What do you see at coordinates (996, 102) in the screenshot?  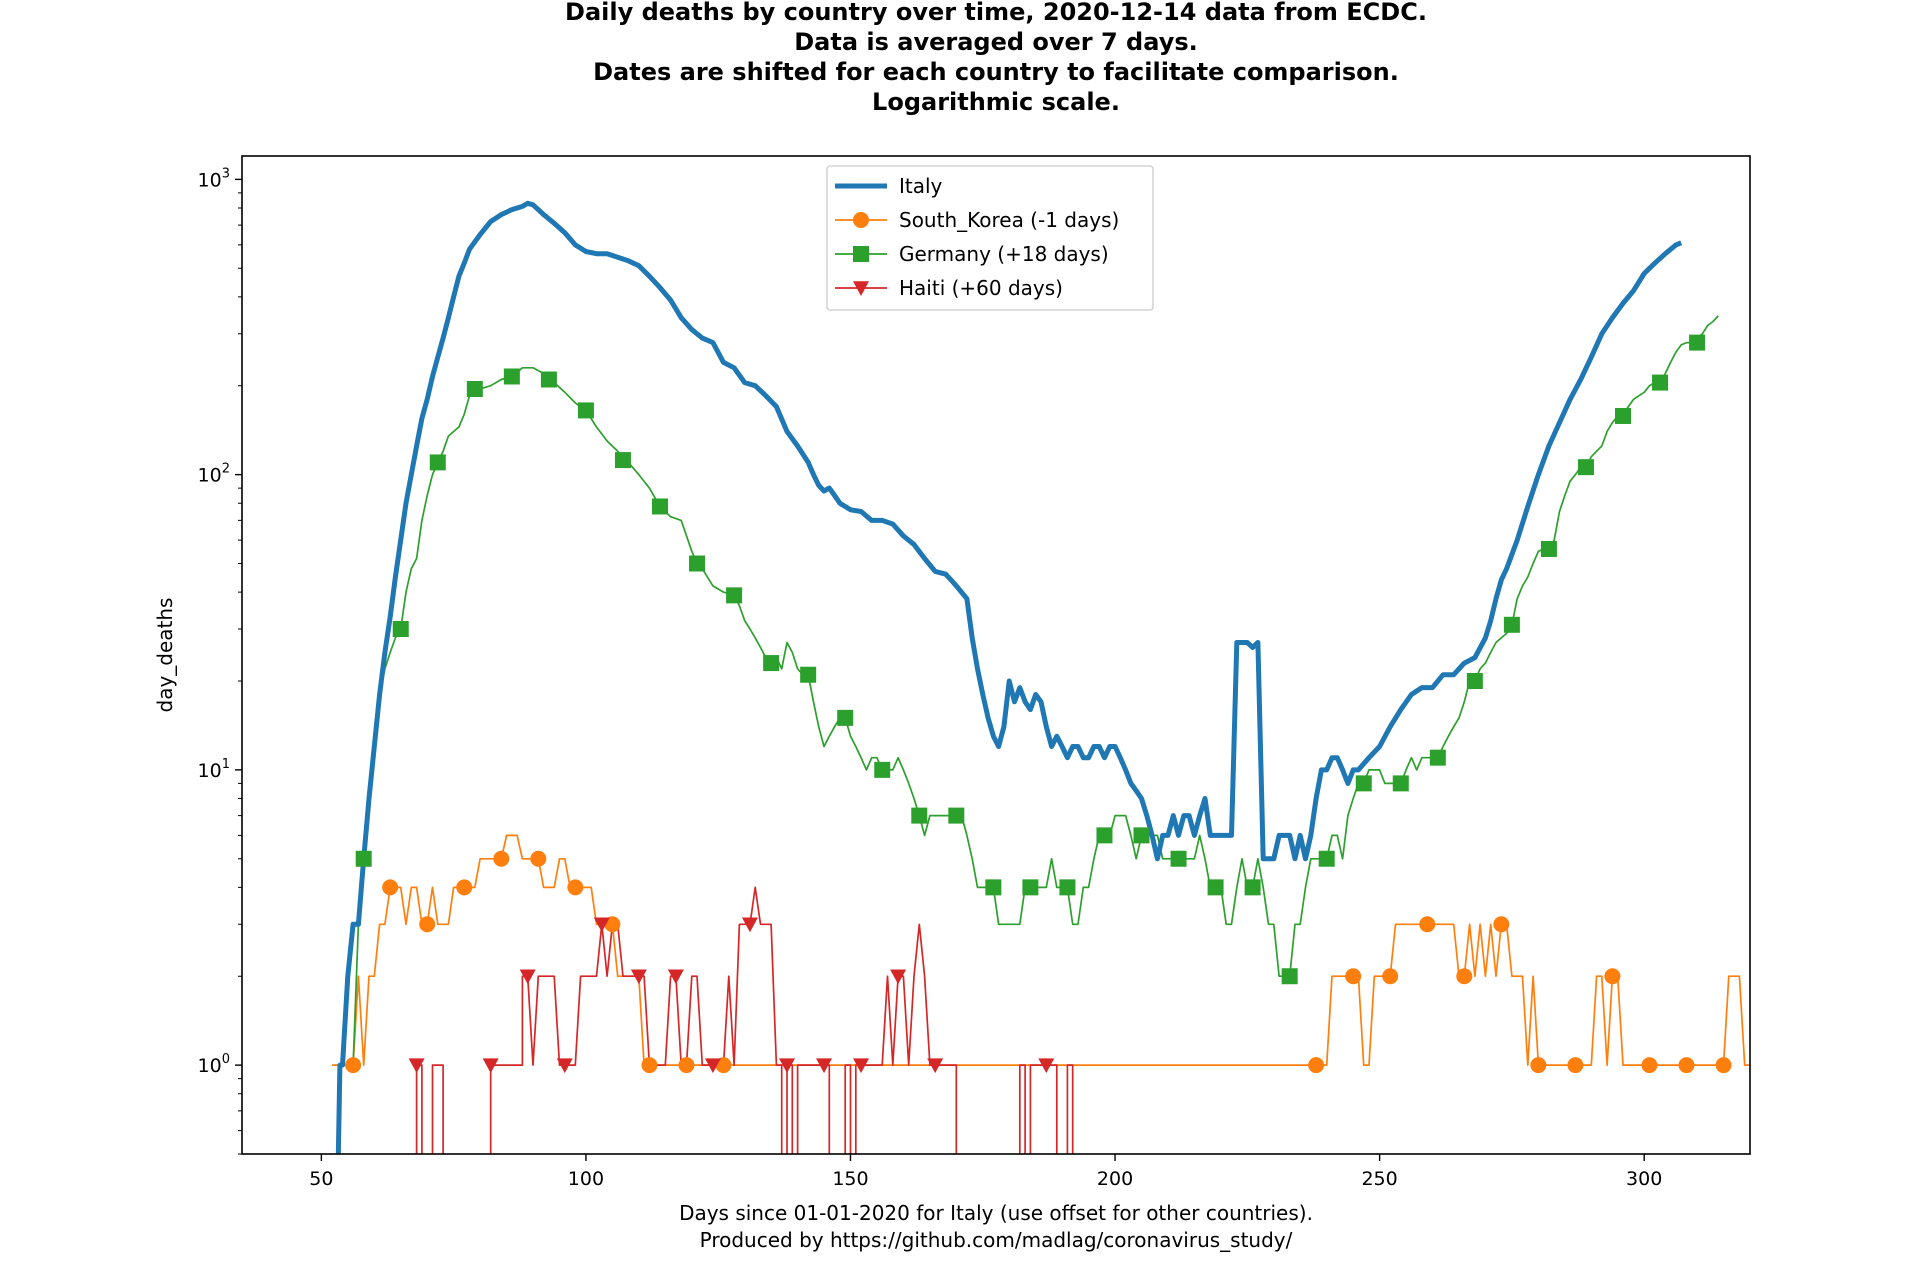 I see `chart-title-line: Logarithmic scale.` at bounding box center [996, 102].